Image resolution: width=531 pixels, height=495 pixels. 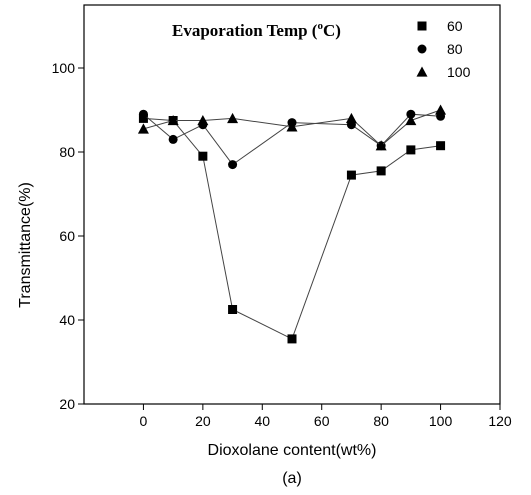 I want to click on legend-title: Evaporation Temp (oC), so click(x=256, y=30).